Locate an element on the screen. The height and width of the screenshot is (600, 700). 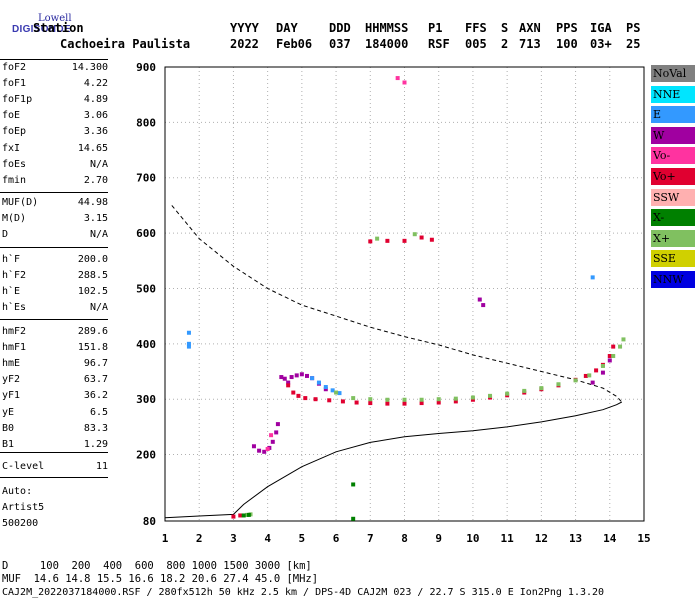
param-value: 1.29 is located at coordinates (95, 444).